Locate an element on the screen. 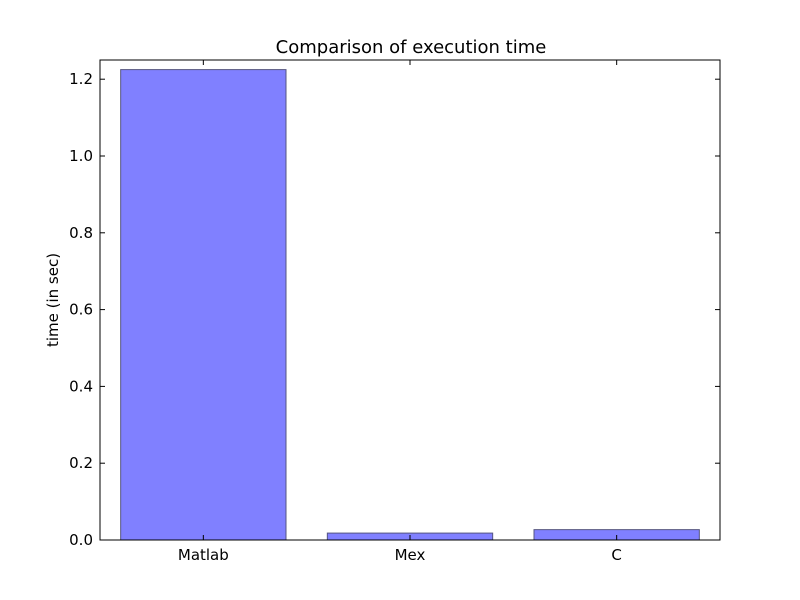  y-tick-label: 0.6 is located at coordinates (81, 310).